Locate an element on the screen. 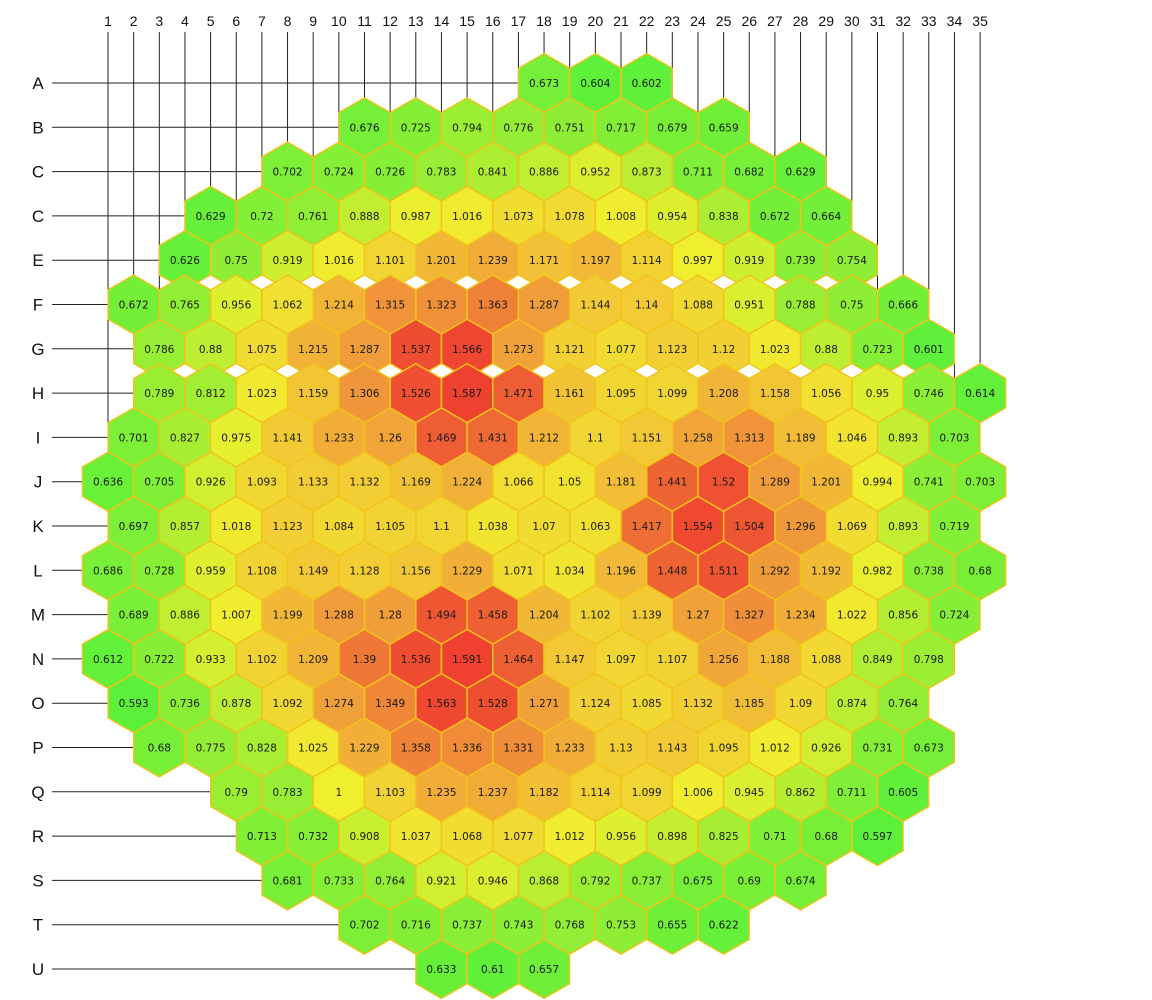 Image resolution: width=1152 pixels, height=1000 pixels. hex-value-label: 0.987 is located at coordinates (416, 217).